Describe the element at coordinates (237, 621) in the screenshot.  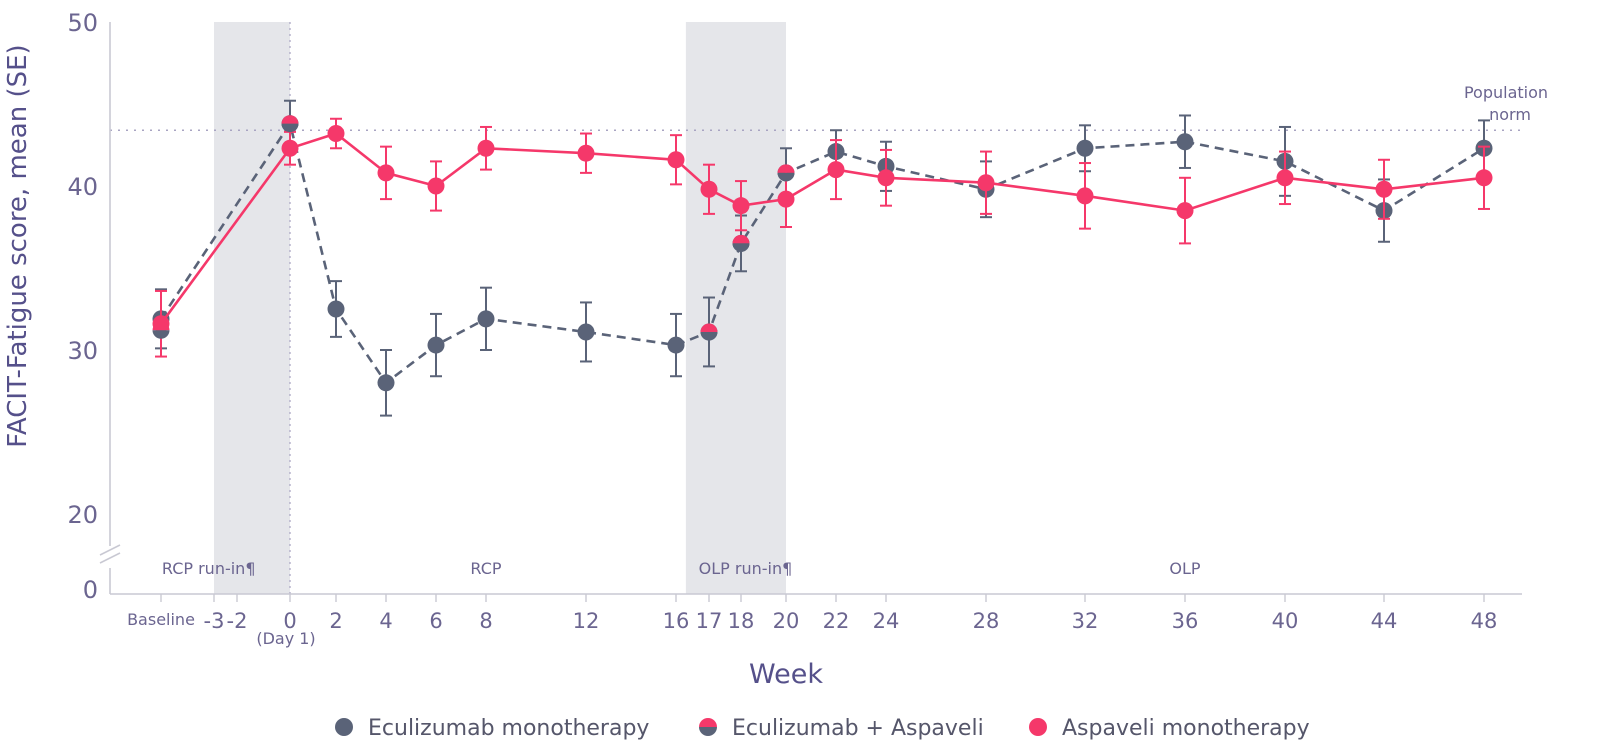
I see `x-tick-label: -2` at that location.